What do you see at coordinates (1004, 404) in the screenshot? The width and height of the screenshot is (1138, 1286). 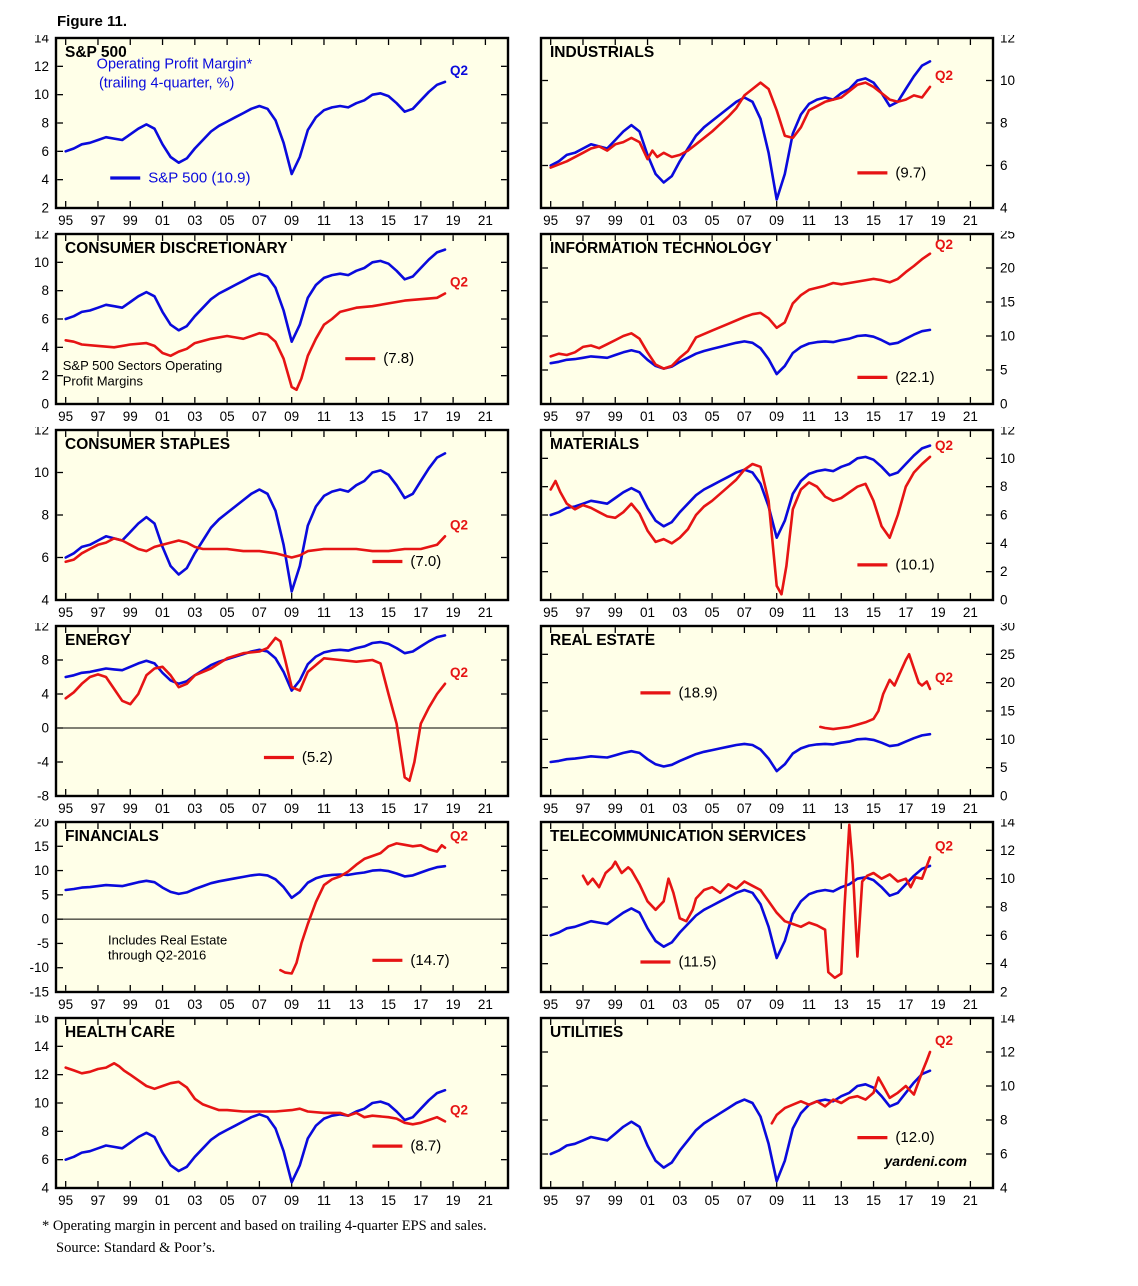 I see `y-tick-label: 0` at bounding box center [1004, 404].